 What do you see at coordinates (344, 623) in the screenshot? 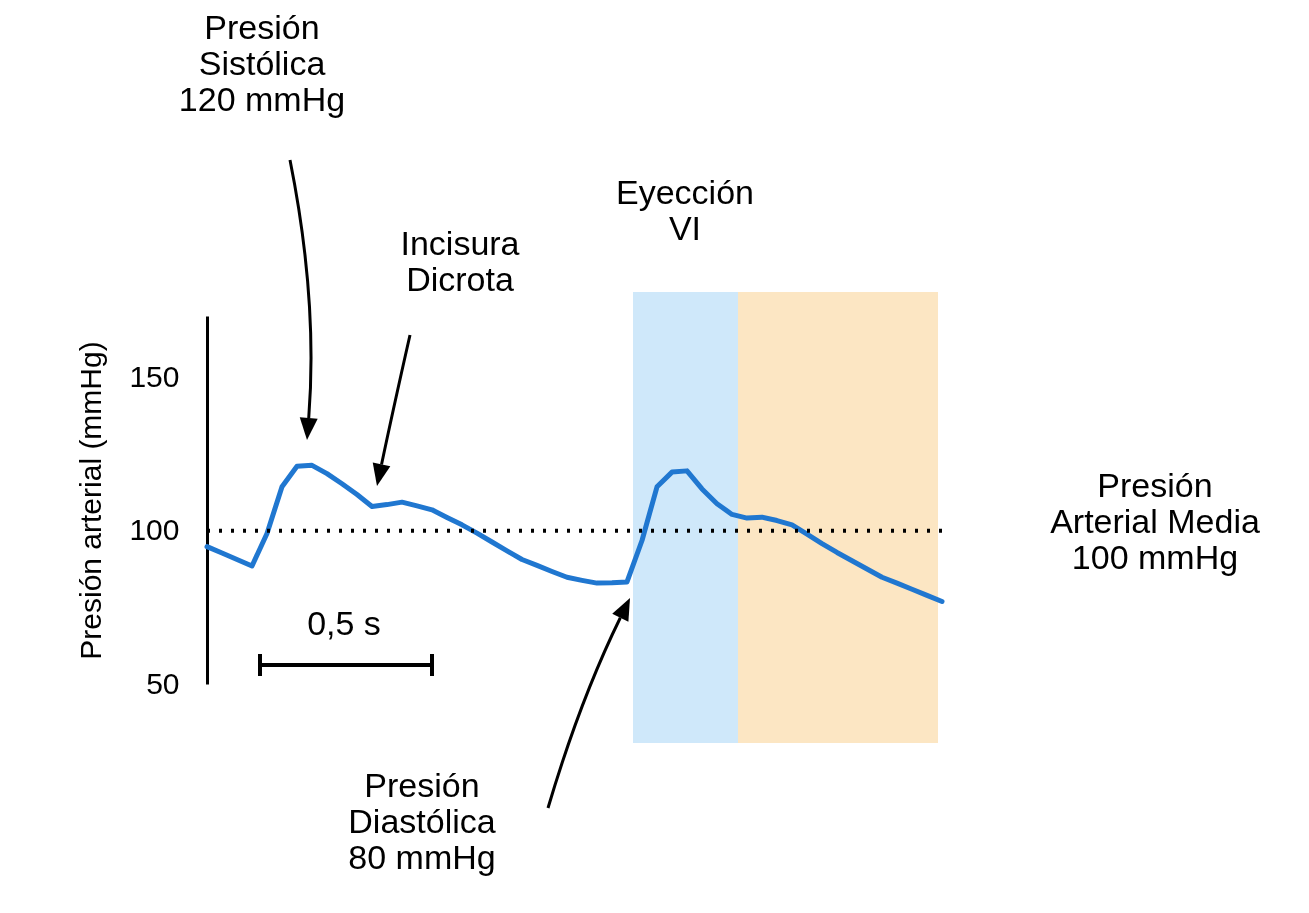
I see `annotation: 0,5 s` at bounding box center [344, 623].